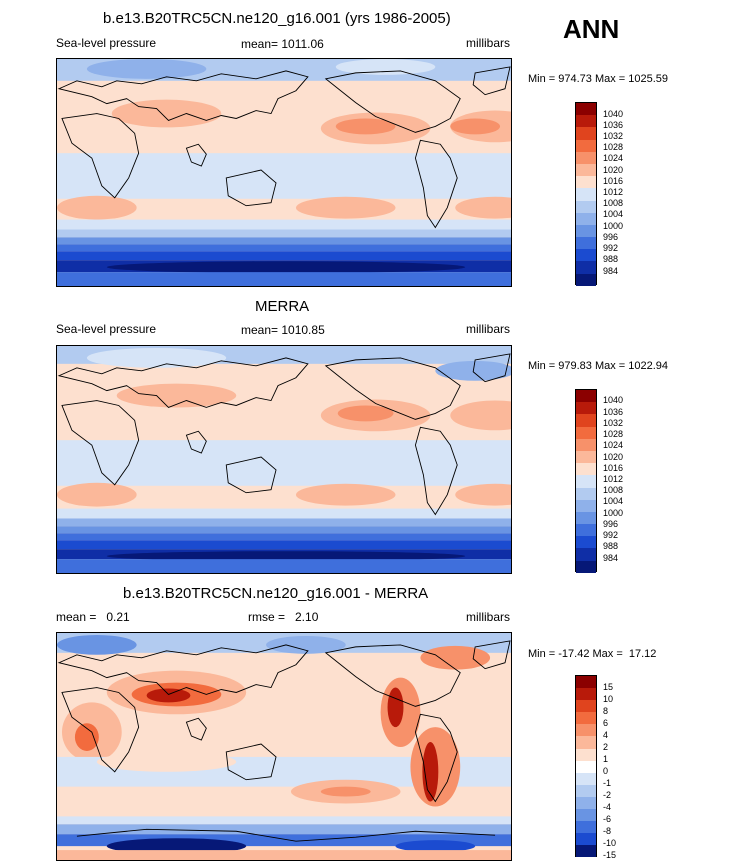 This screenshot has height=866, width=733. What do you see at coordinates (488, 329) in the screenshot?
I see `panel-2-units-label: millibars` at bounding box center [488, 329].